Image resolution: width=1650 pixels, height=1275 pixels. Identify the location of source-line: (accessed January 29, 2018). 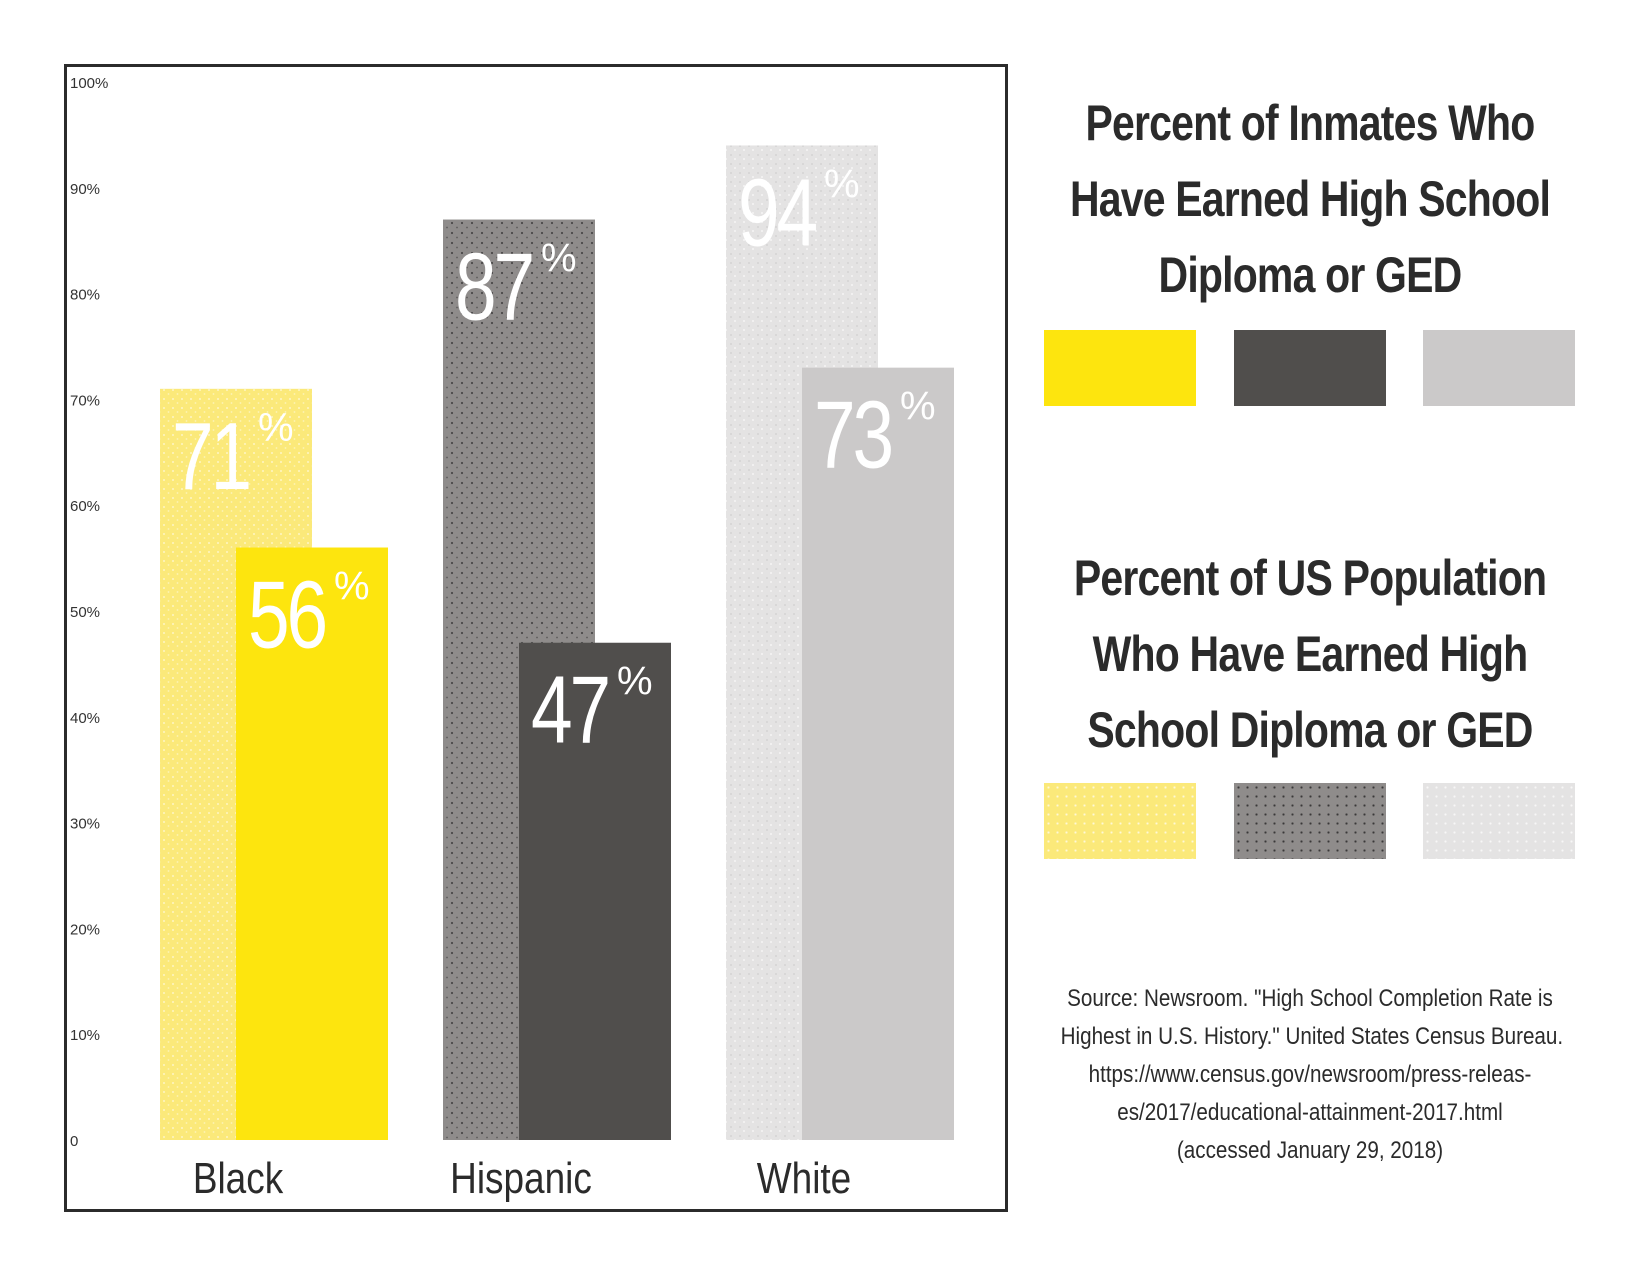
(1310, 1150).